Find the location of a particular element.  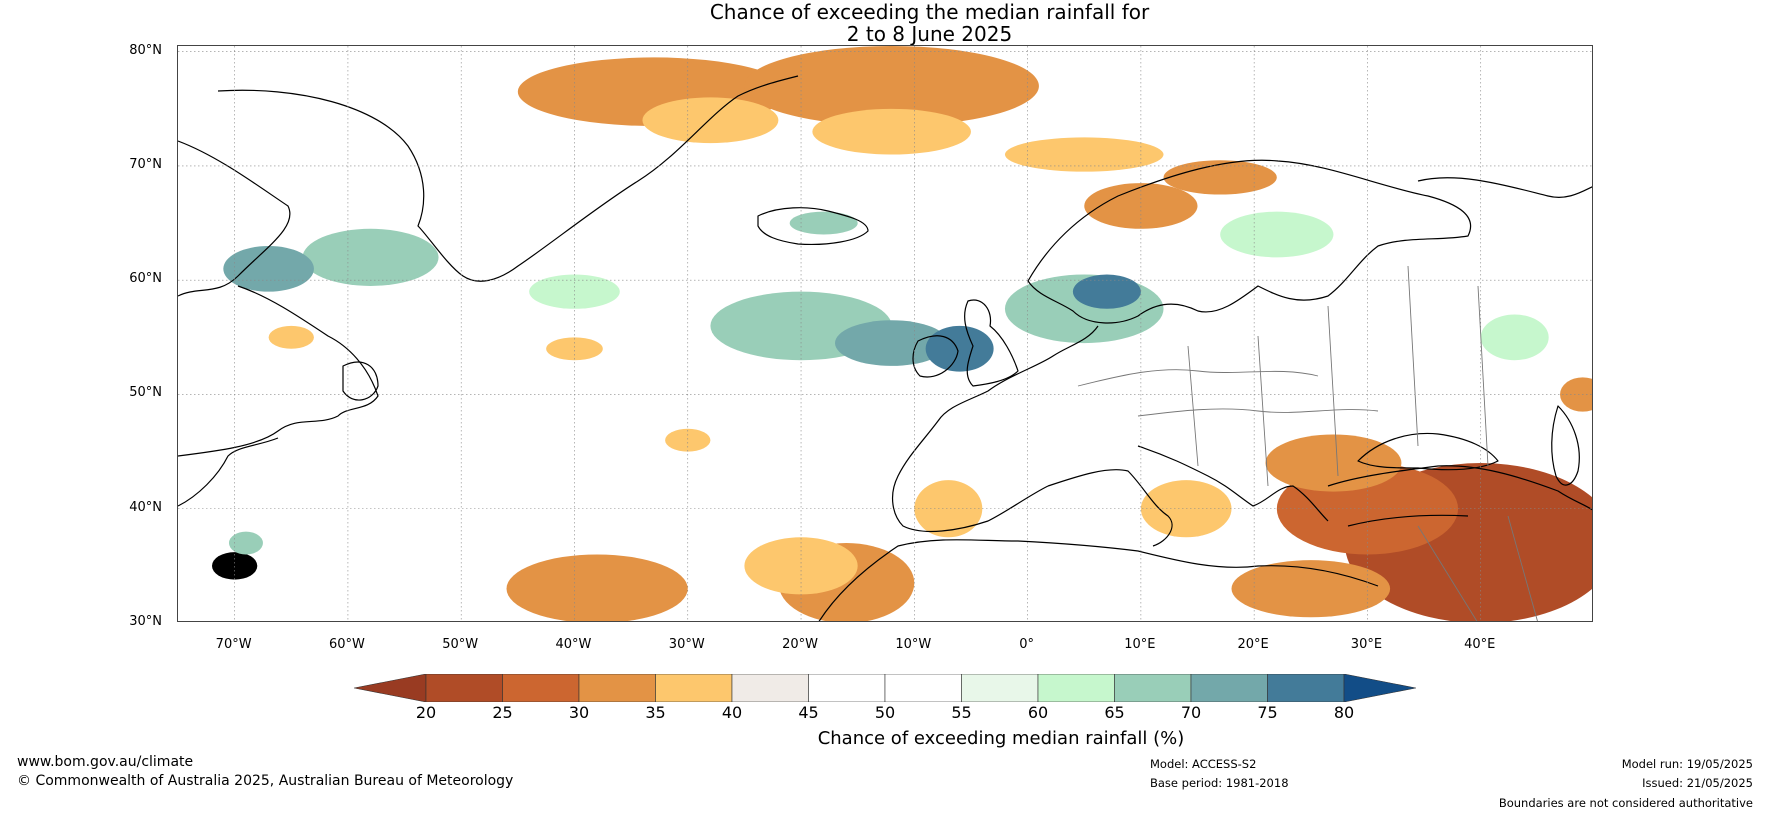

colorbar-tick-label: 50 is located at coordinates (885, 712).